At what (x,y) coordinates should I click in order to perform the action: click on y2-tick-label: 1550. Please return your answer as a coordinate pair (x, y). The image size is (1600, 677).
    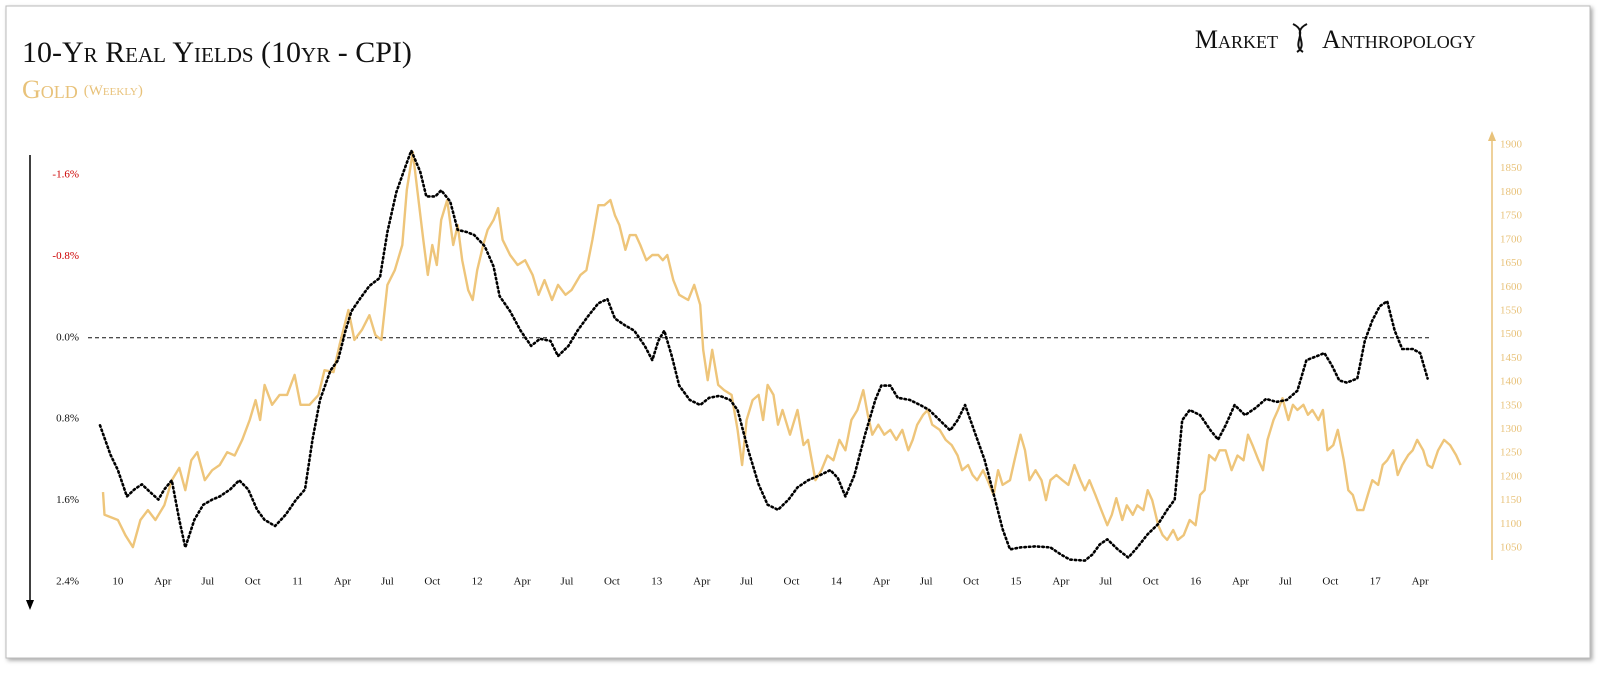
    Looking at the image, I should click on (1511, 310).